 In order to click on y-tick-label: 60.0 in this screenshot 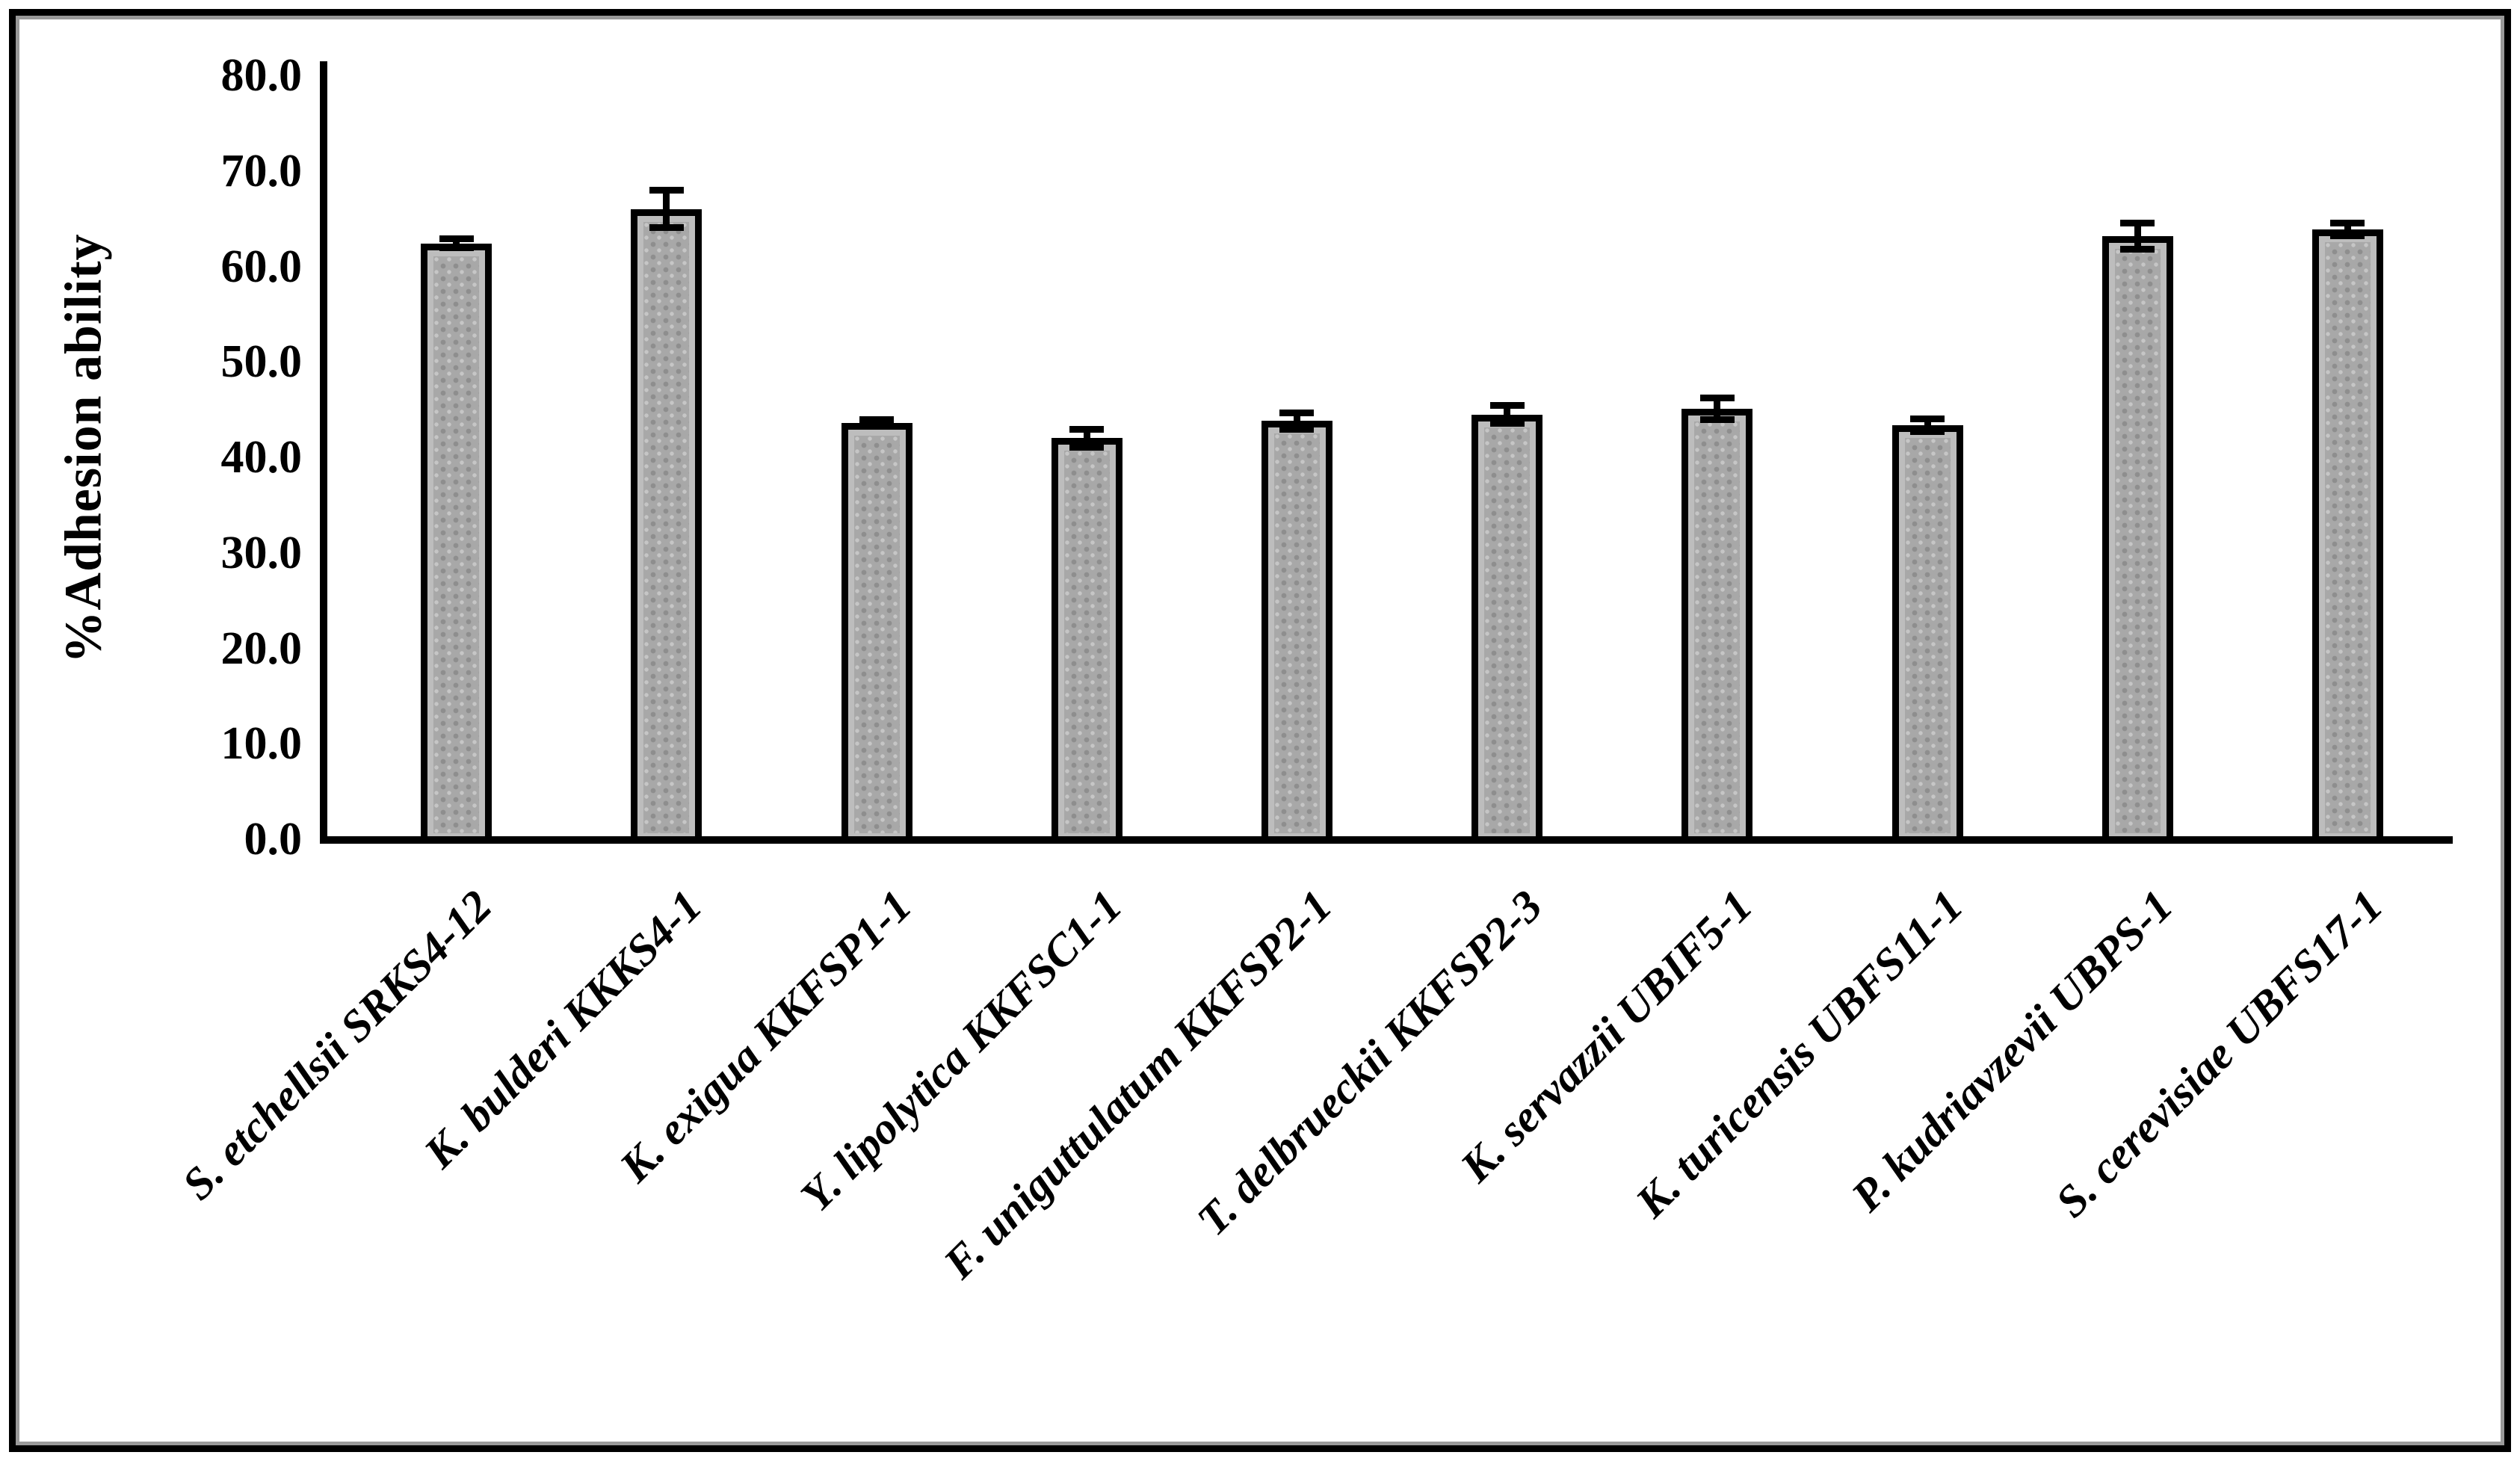, I will do `click(261, 267)`.